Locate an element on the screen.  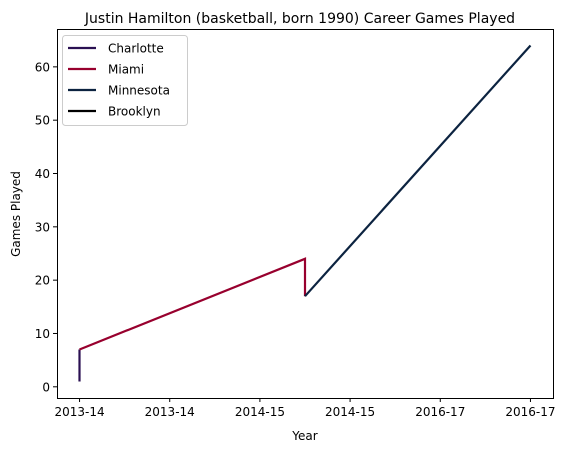
y-axis: 0 10 20 30 40 50 60 is located at coordinates (46, 227).